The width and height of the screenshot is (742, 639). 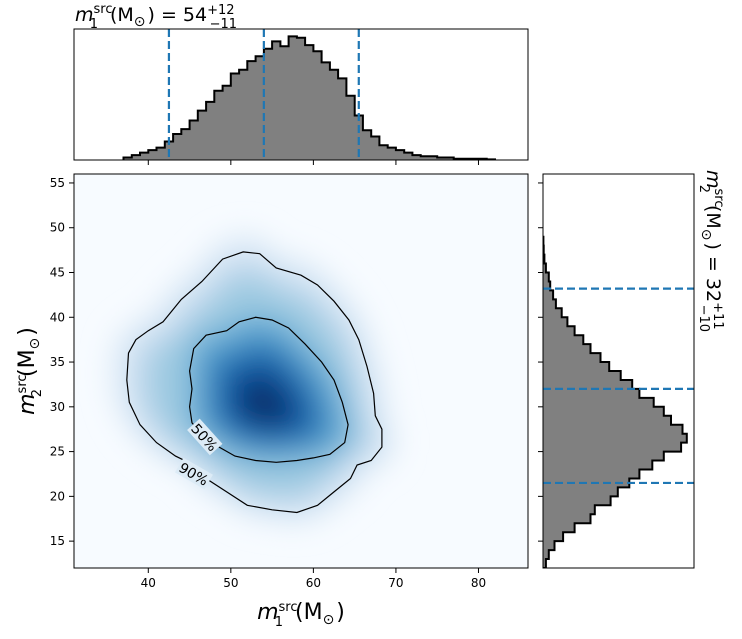 What do you see at coordinates (57, 228) in the screenshot?
I see `y-tick-label: 50` at bounding box center [57, 228].